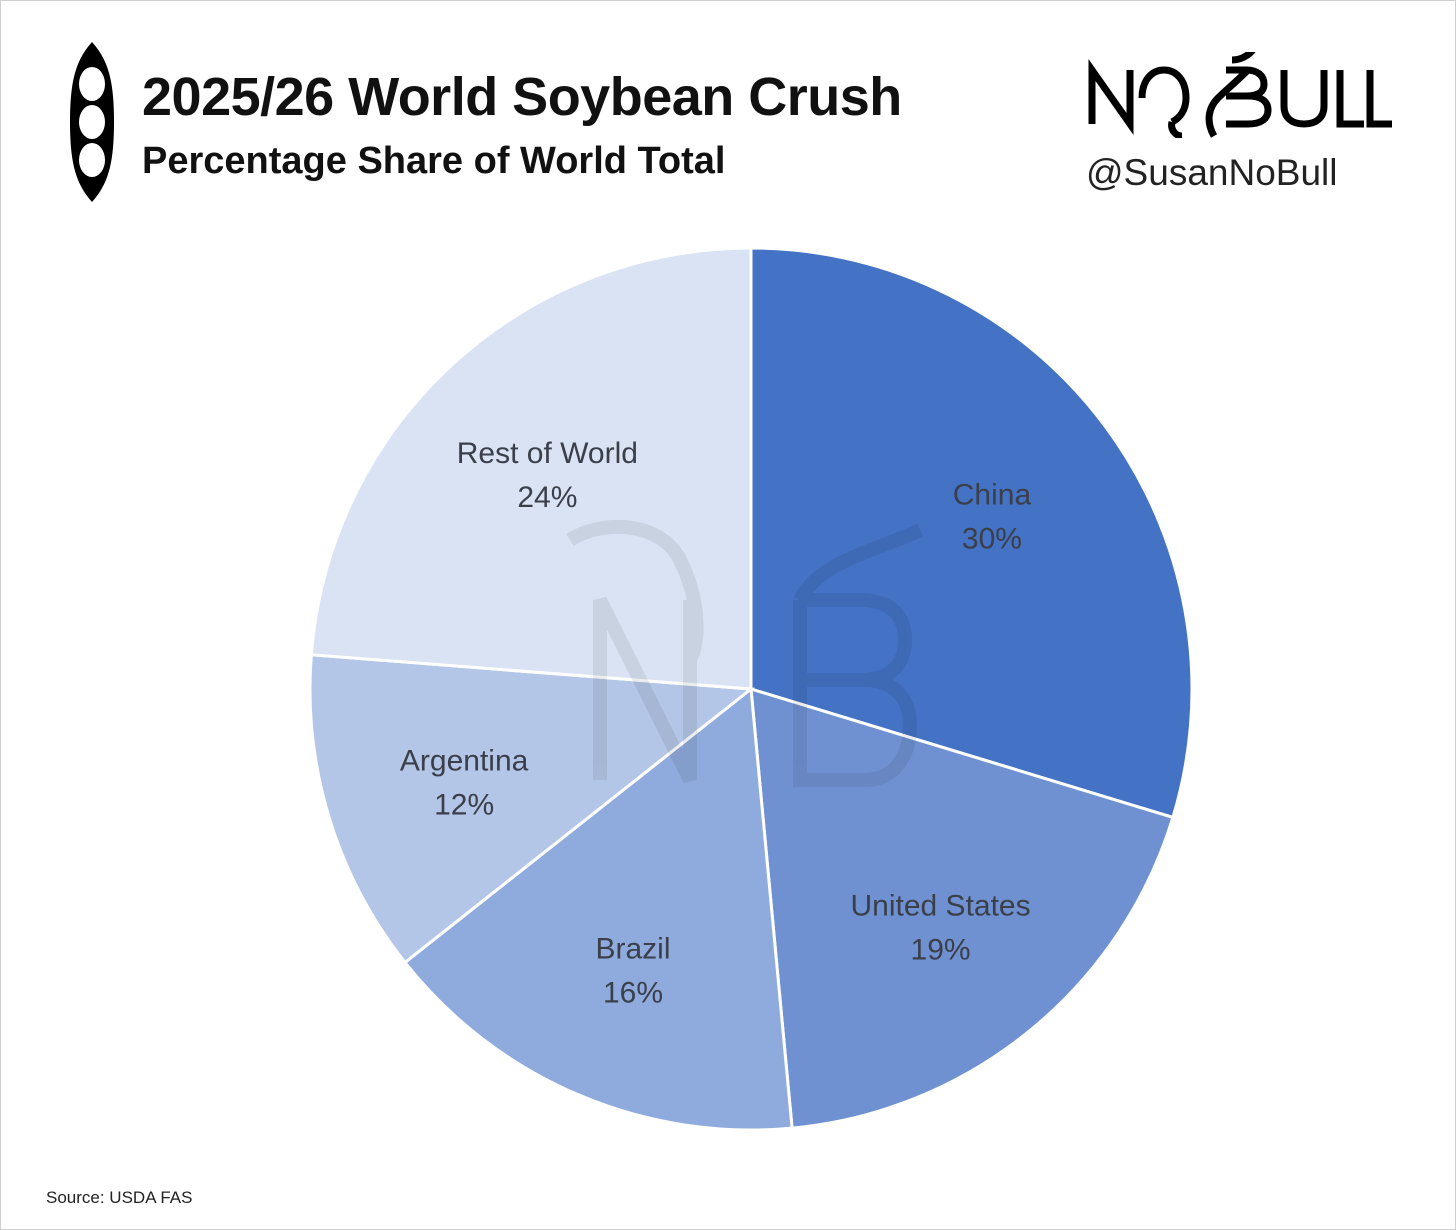 Image resolution: width=1456 pixels, height=1230 pixels. Describe the element at coordinates (531, 809) in the screenshot. I see `pie-slice-argentina` at that location.